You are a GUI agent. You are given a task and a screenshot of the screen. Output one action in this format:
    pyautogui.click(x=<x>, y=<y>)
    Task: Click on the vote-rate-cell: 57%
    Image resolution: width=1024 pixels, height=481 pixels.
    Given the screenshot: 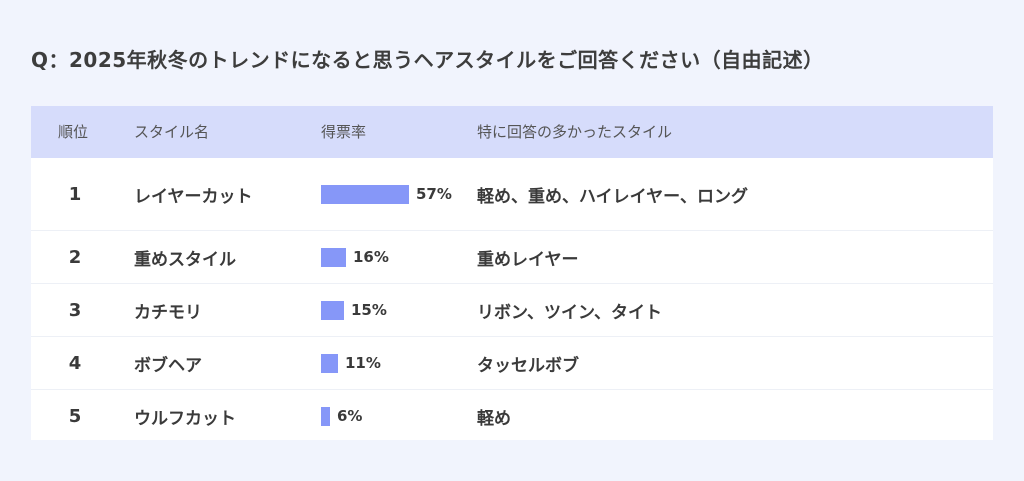 What is the action you would take?
    pyautogui.click(x=386, y=194)
    